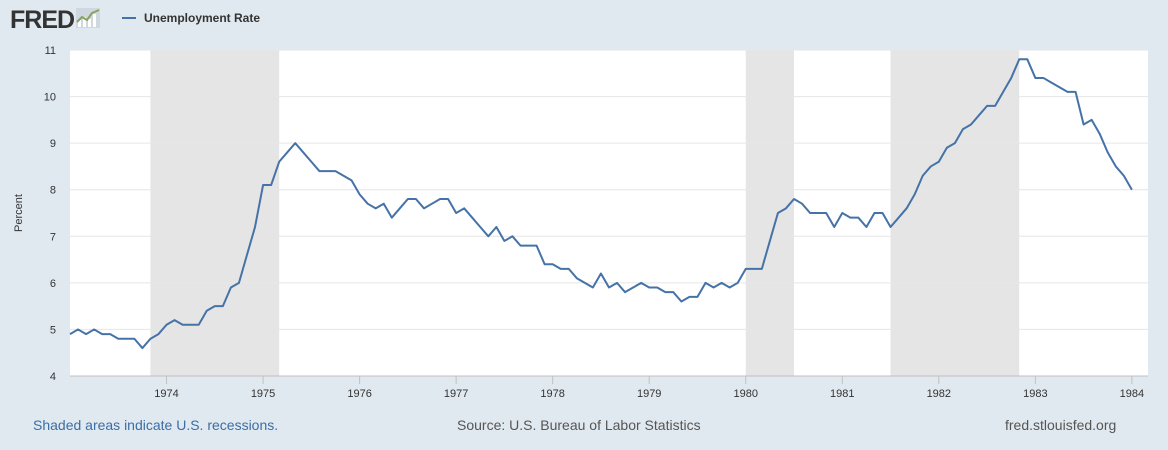 The width and height of the screenshot is (1168, 450). What do you see at coordinates (53, 377) in the screenshot?
I see `y-tick-label: 4` at bounding box center [53, 377].